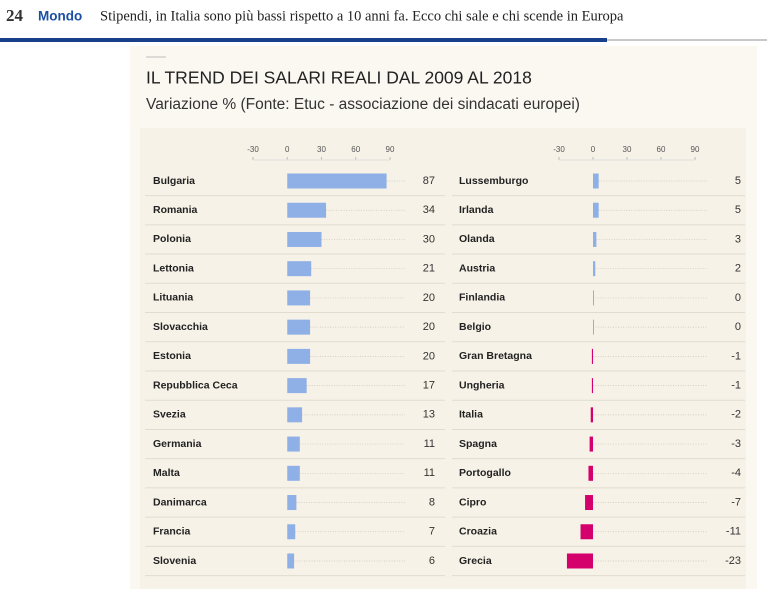  Describe the element at coordinates (429, 239) in the screenshot. I see `value-label: 30` at that location.